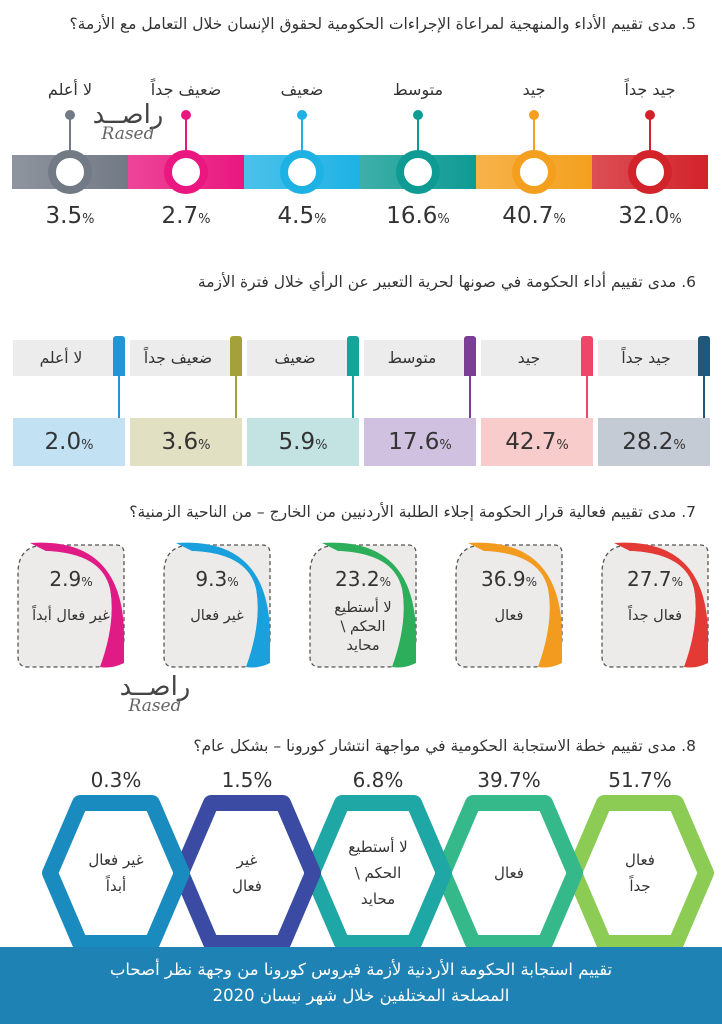 Image resolution: width=722 pixels, height=1024 pixels. Describe the element at coordinates (361, 995) in the screenshot. I see `footer-line-2: المصلحة المختلفين خلال شهر نيسان 2020` at that location.